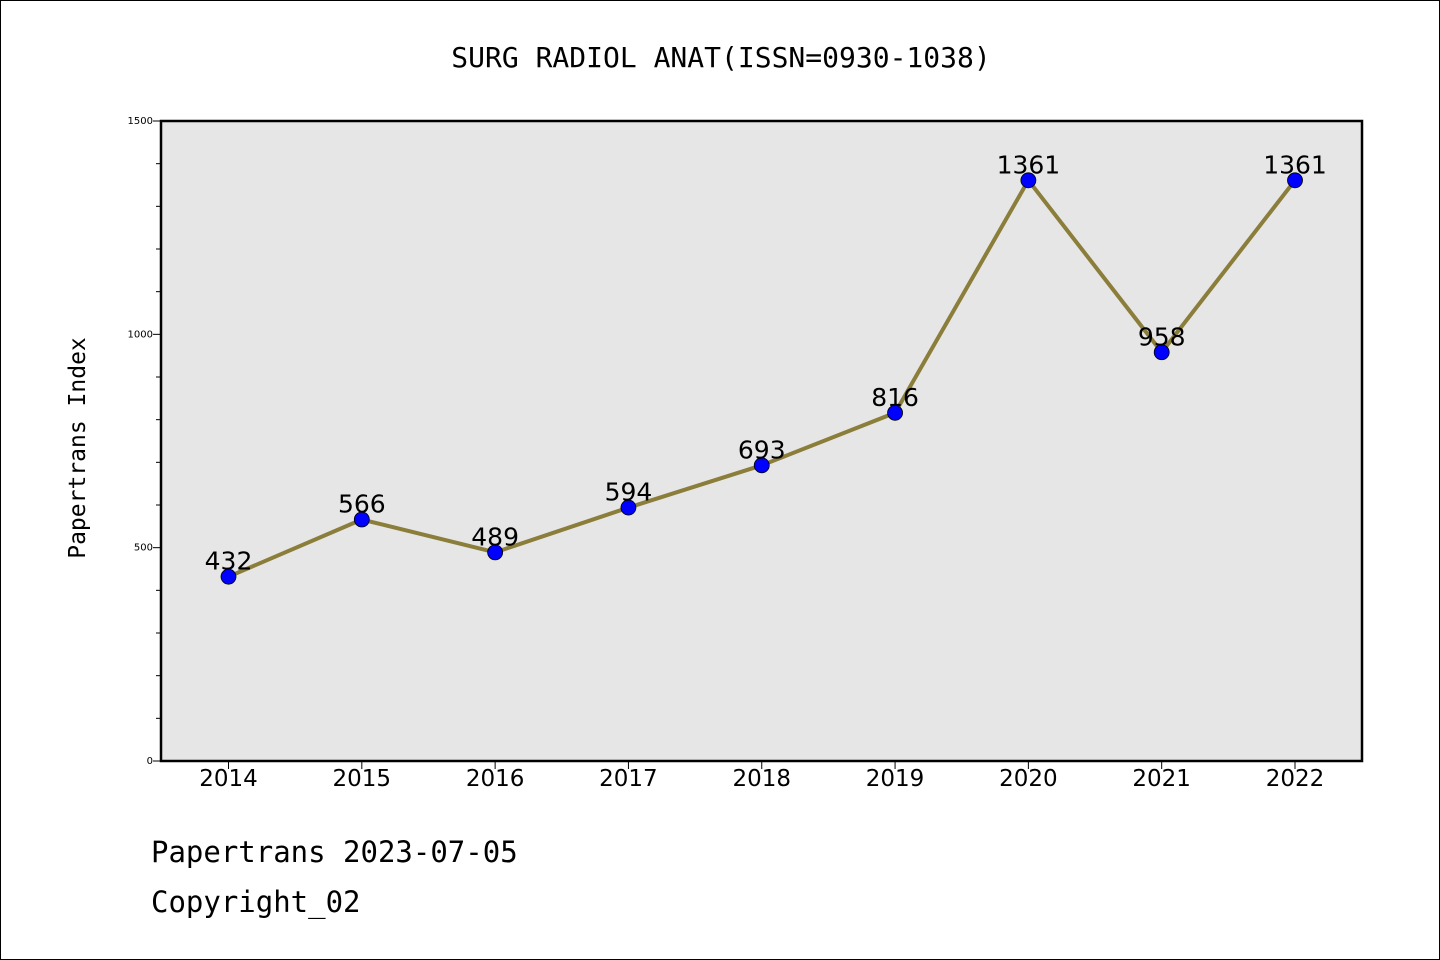 Image resolution: width=1440 pixels, height=960 pixels. Describe the element at coordinates (895, 779) in the screenshot. I see `x-tick-label: 2019` at that location.